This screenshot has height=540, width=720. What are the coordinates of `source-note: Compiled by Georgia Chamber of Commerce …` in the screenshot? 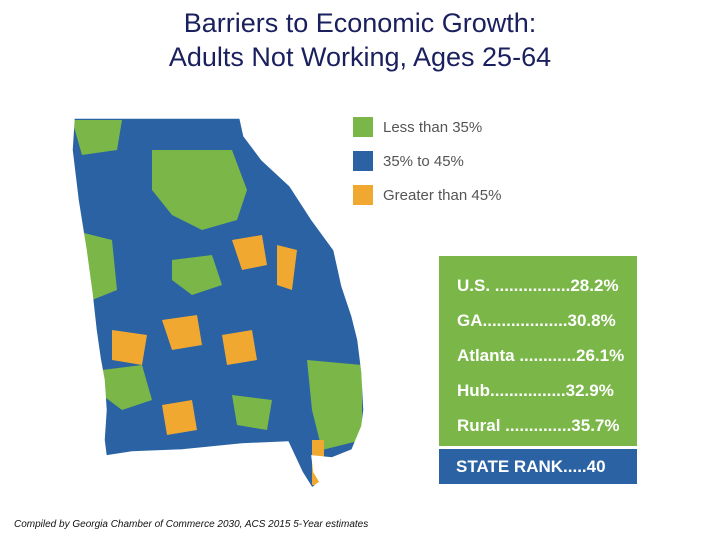 It's located at (191, 524).